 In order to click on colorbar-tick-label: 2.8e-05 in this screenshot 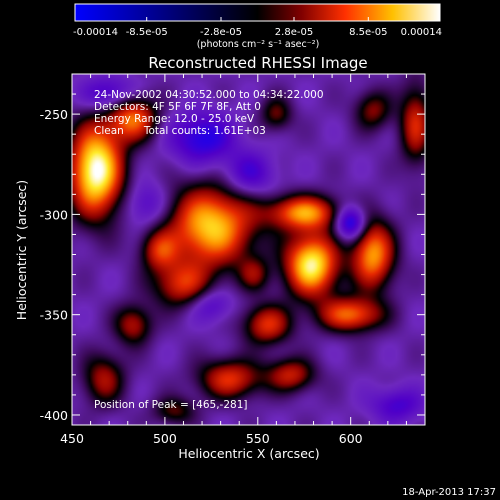, I will do `click(294, 32)`.